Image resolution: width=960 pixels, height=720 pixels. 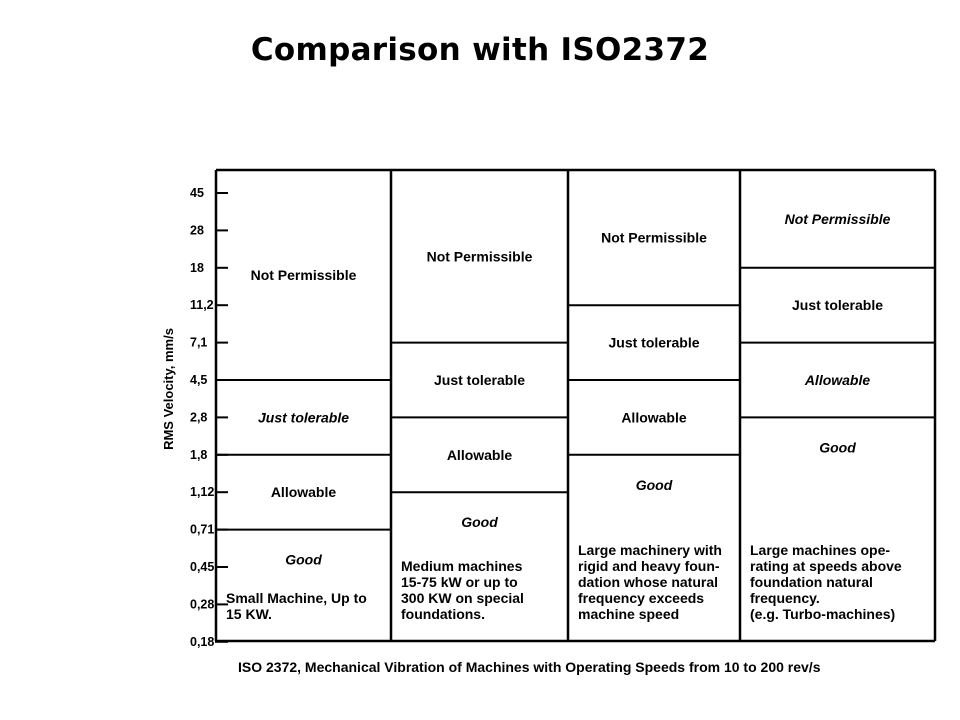 What do you see at coordinates (202, 567) in the screenshot?
I see `y-tick-label: 0,45` at bounding box center [202, 567].